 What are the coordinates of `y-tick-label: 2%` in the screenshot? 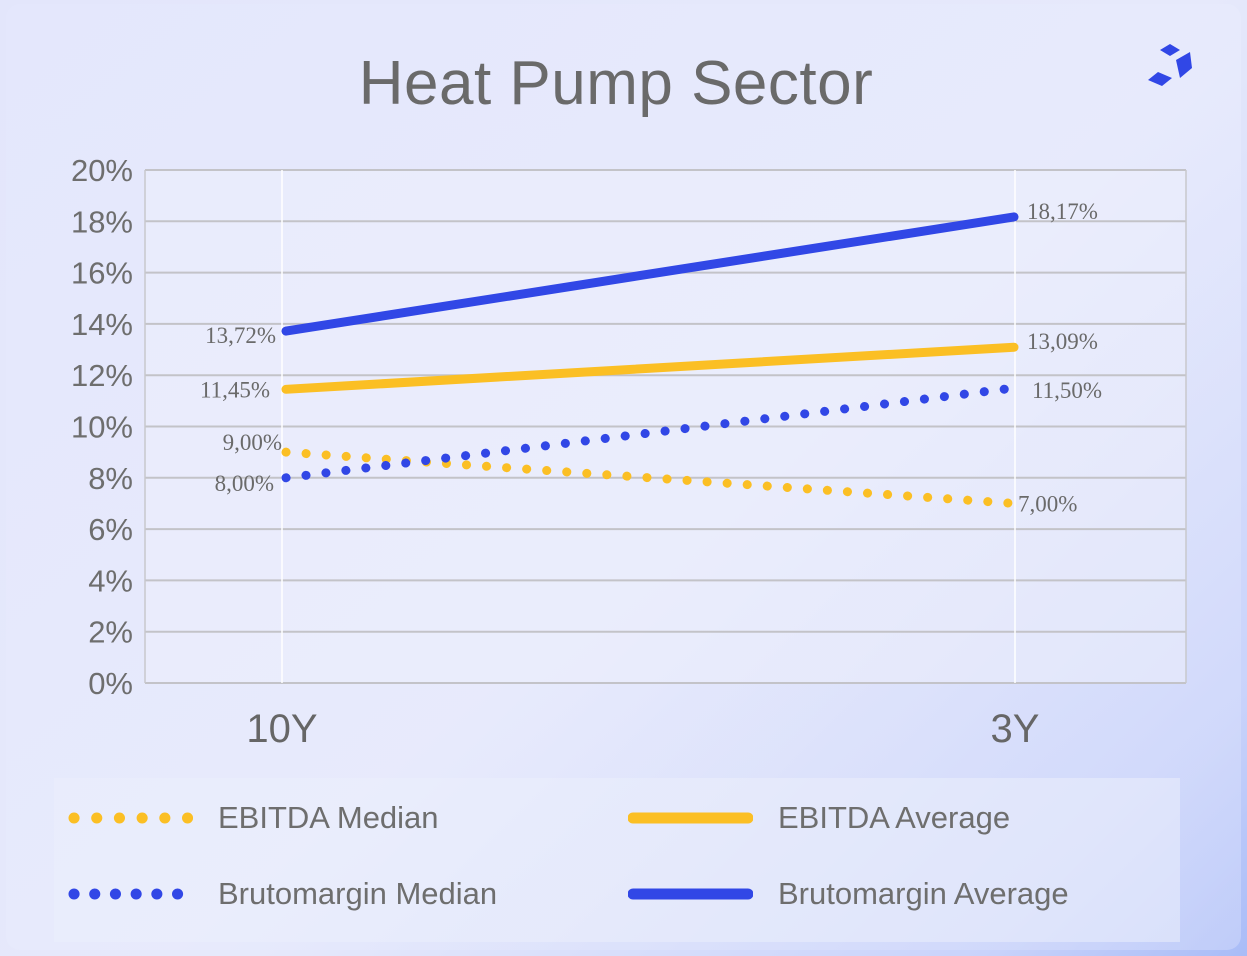 It's located at (110, 632).